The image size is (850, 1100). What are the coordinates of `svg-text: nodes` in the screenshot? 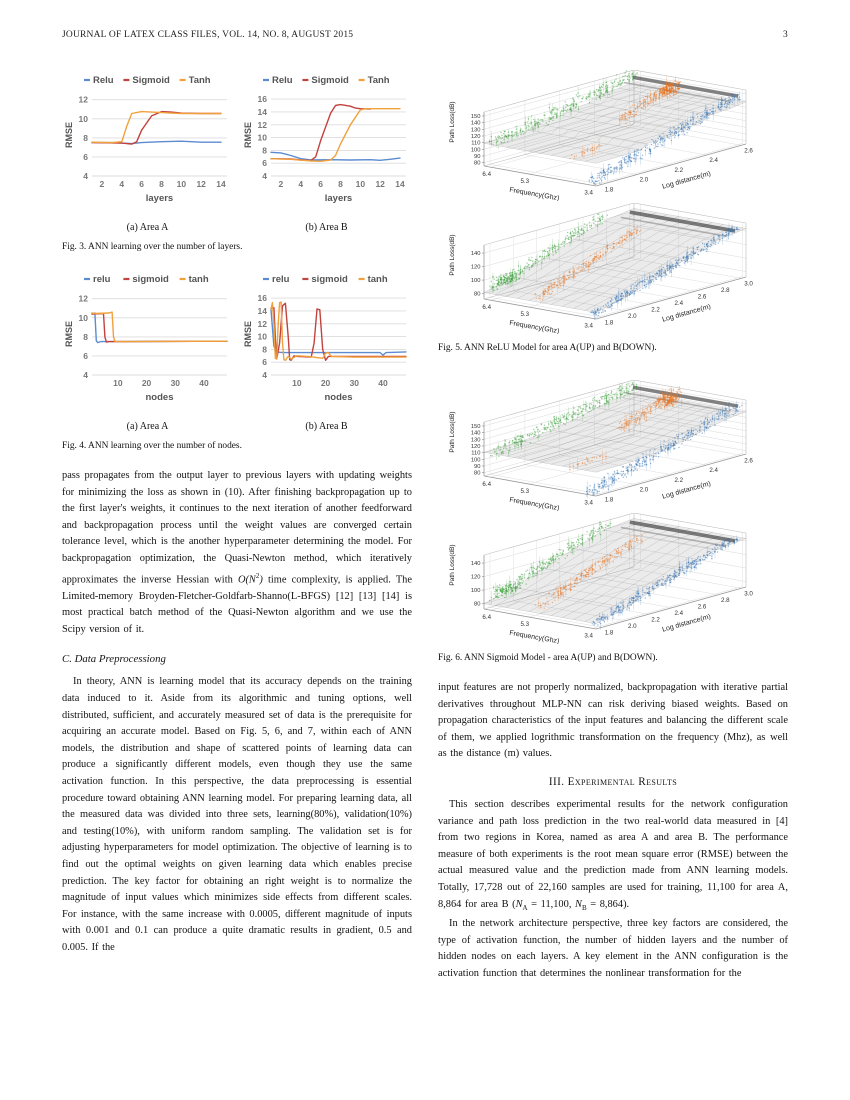 It's located at (160, 397).